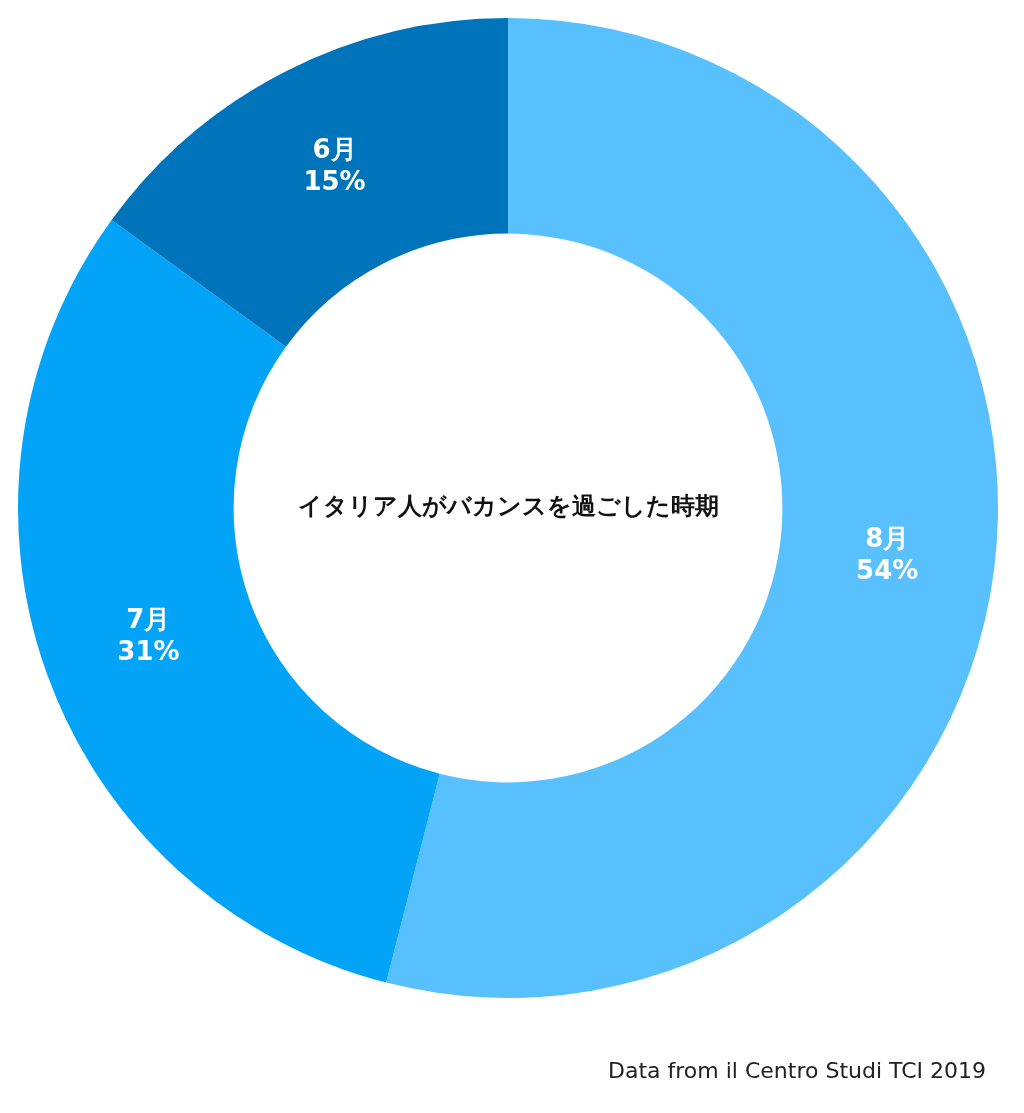 The image size is (1024, 1113). I want to click on slice-label: 8月, so click(887, 537).